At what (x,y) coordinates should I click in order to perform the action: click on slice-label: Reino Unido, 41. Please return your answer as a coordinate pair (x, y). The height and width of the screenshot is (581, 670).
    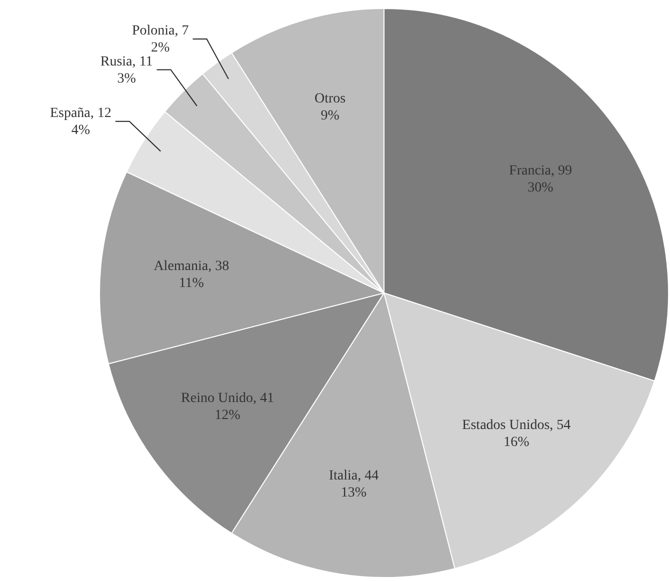
    Looking at the image, I should click on (227, 398).